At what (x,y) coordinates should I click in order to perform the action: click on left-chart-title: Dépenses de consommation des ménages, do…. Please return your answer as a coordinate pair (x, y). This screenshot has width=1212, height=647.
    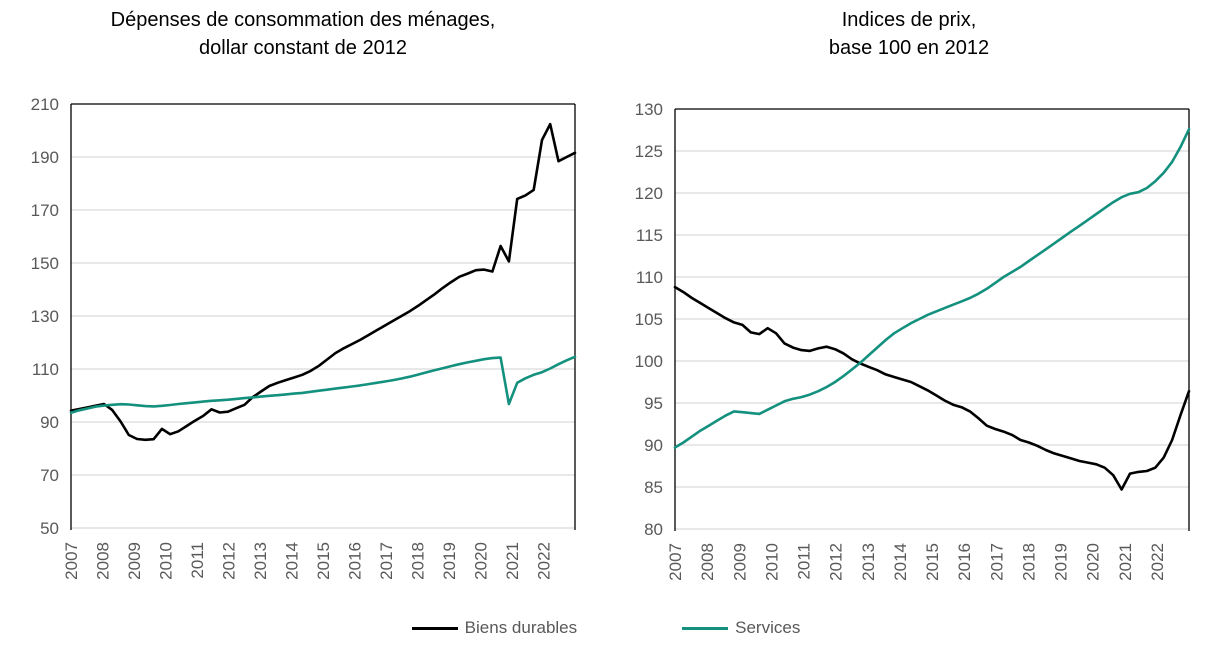
    Looking at the image, I should click on (303, 34).